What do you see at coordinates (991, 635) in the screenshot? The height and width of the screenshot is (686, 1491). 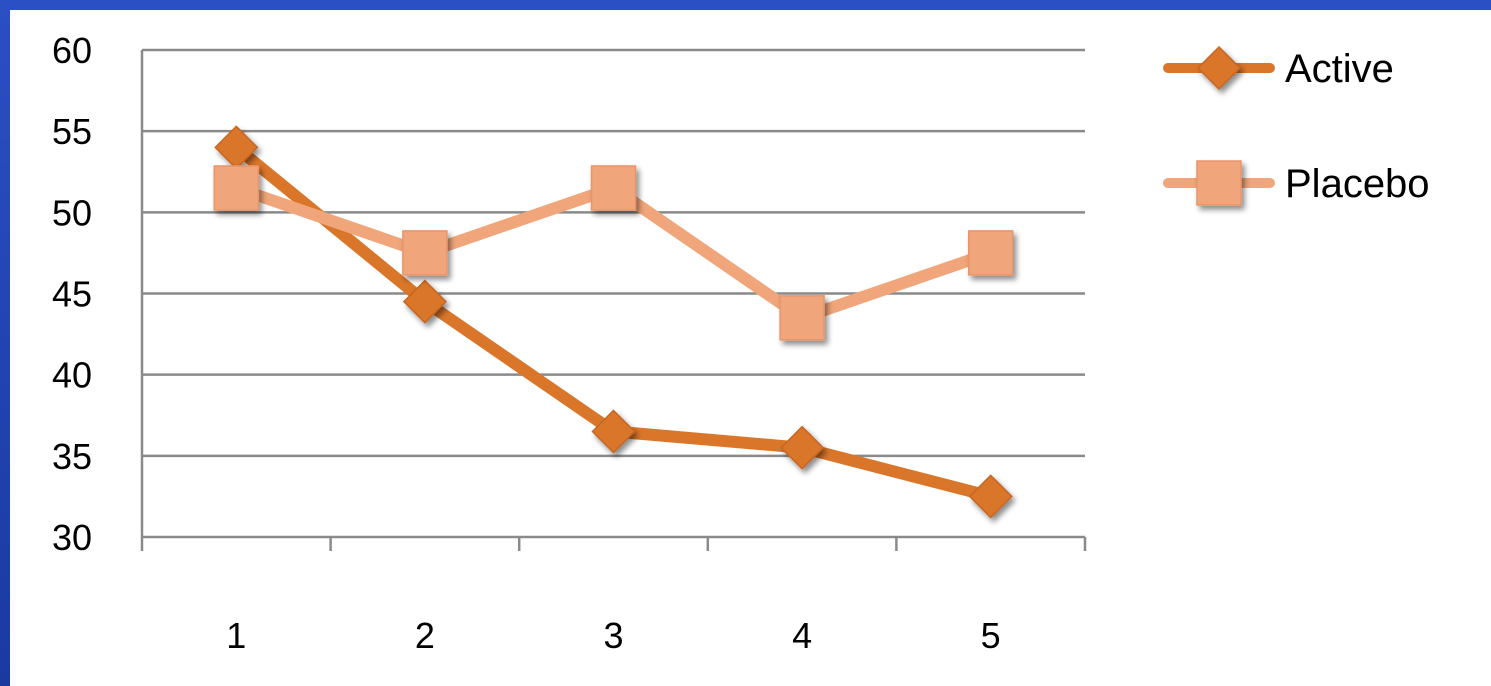 I see `x-tick-label-5: 5` at bounding box center [991, 635].